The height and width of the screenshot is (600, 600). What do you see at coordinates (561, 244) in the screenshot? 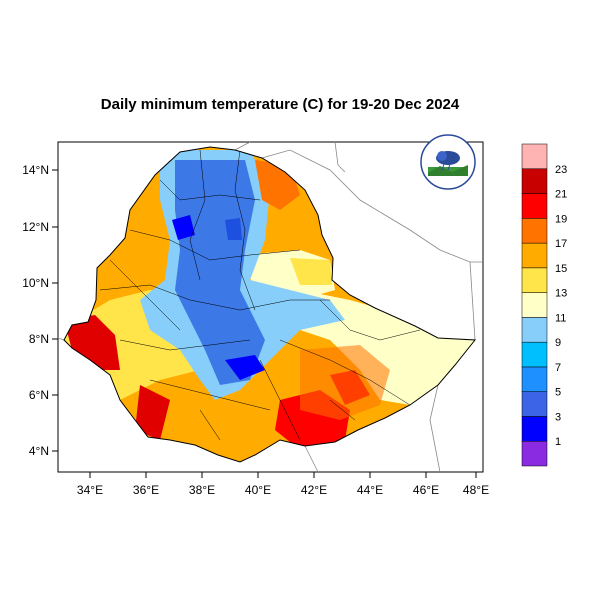
I see `legend-label: 17` at bounding box center [561, 244].